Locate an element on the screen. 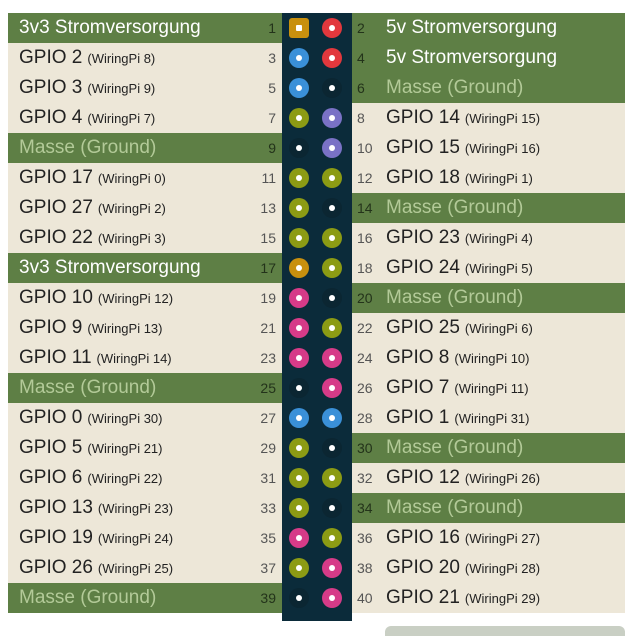  right-pin-row: GPIO 25 (WiringPi 6) 22 is located at coordinates (488, 328).